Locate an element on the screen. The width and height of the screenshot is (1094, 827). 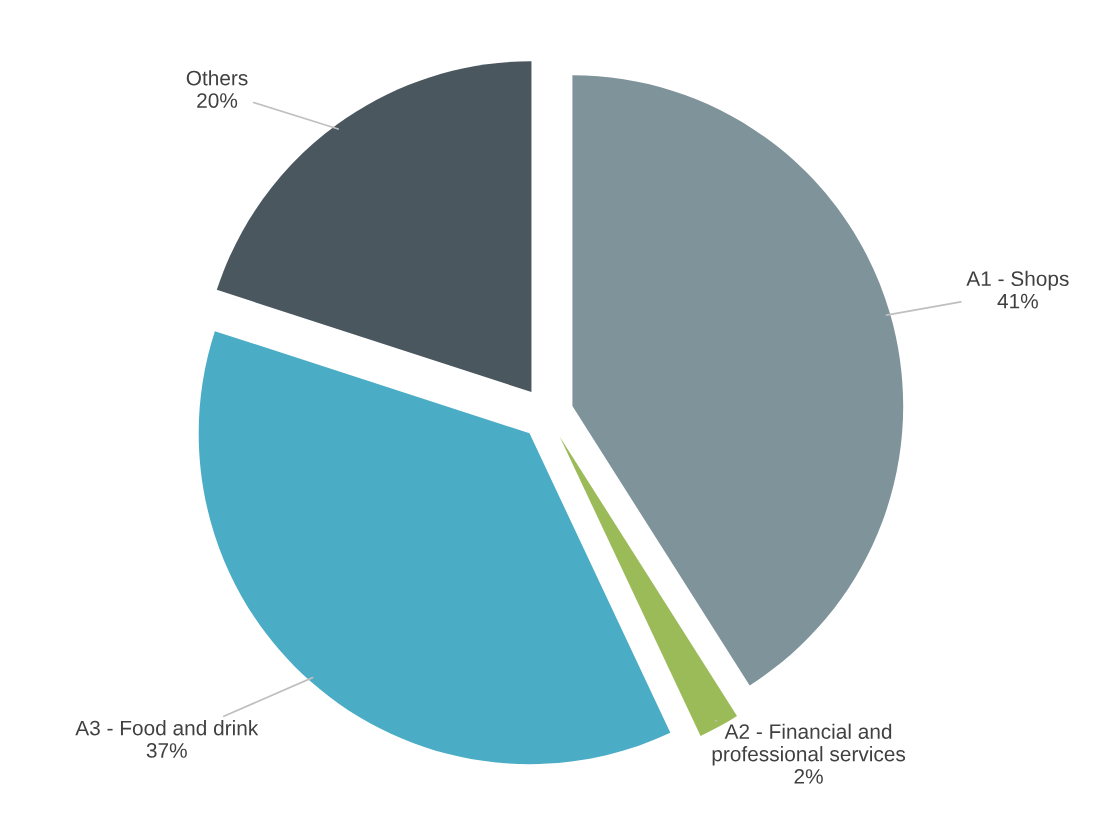
data-label: 41% is located at coordinates (1017, 301).